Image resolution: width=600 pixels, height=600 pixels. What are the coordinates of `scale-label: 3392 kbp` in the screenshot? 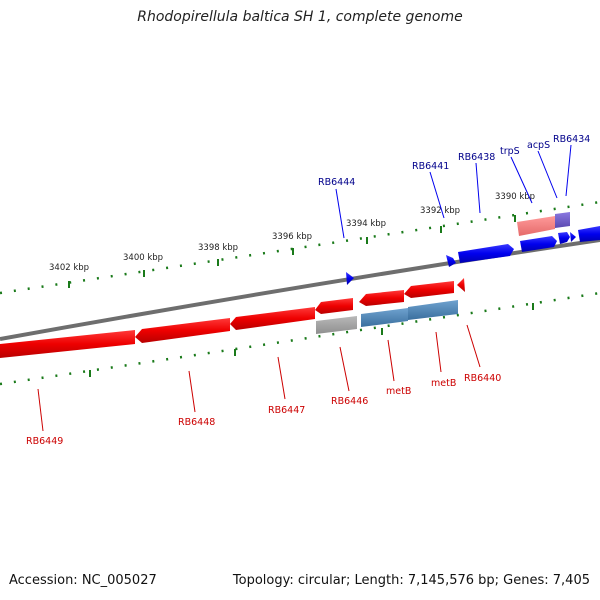 It's located at (440, 211).